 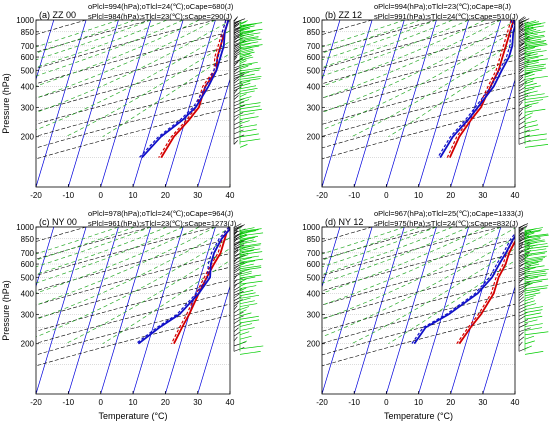 What do you see at coordinates (449, 213) in the screenshot?
I see `stats-observed: oPlcl=967(hPa);oTlcl=25(℃);oCape=1333(J)` at bounding box center [449, 213].